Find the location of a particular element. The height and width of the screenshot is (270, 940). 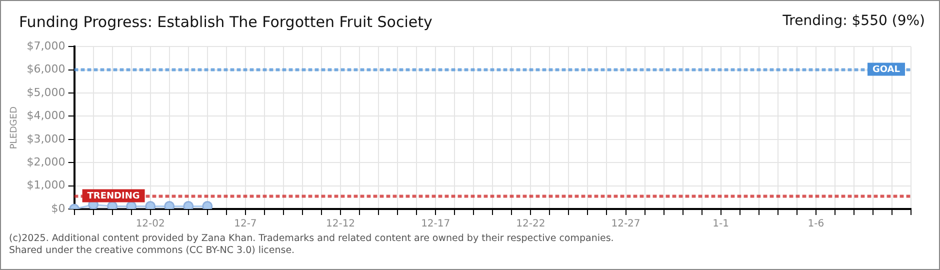

y-tick-label: $3,000 is located at coordinates (46, 139).